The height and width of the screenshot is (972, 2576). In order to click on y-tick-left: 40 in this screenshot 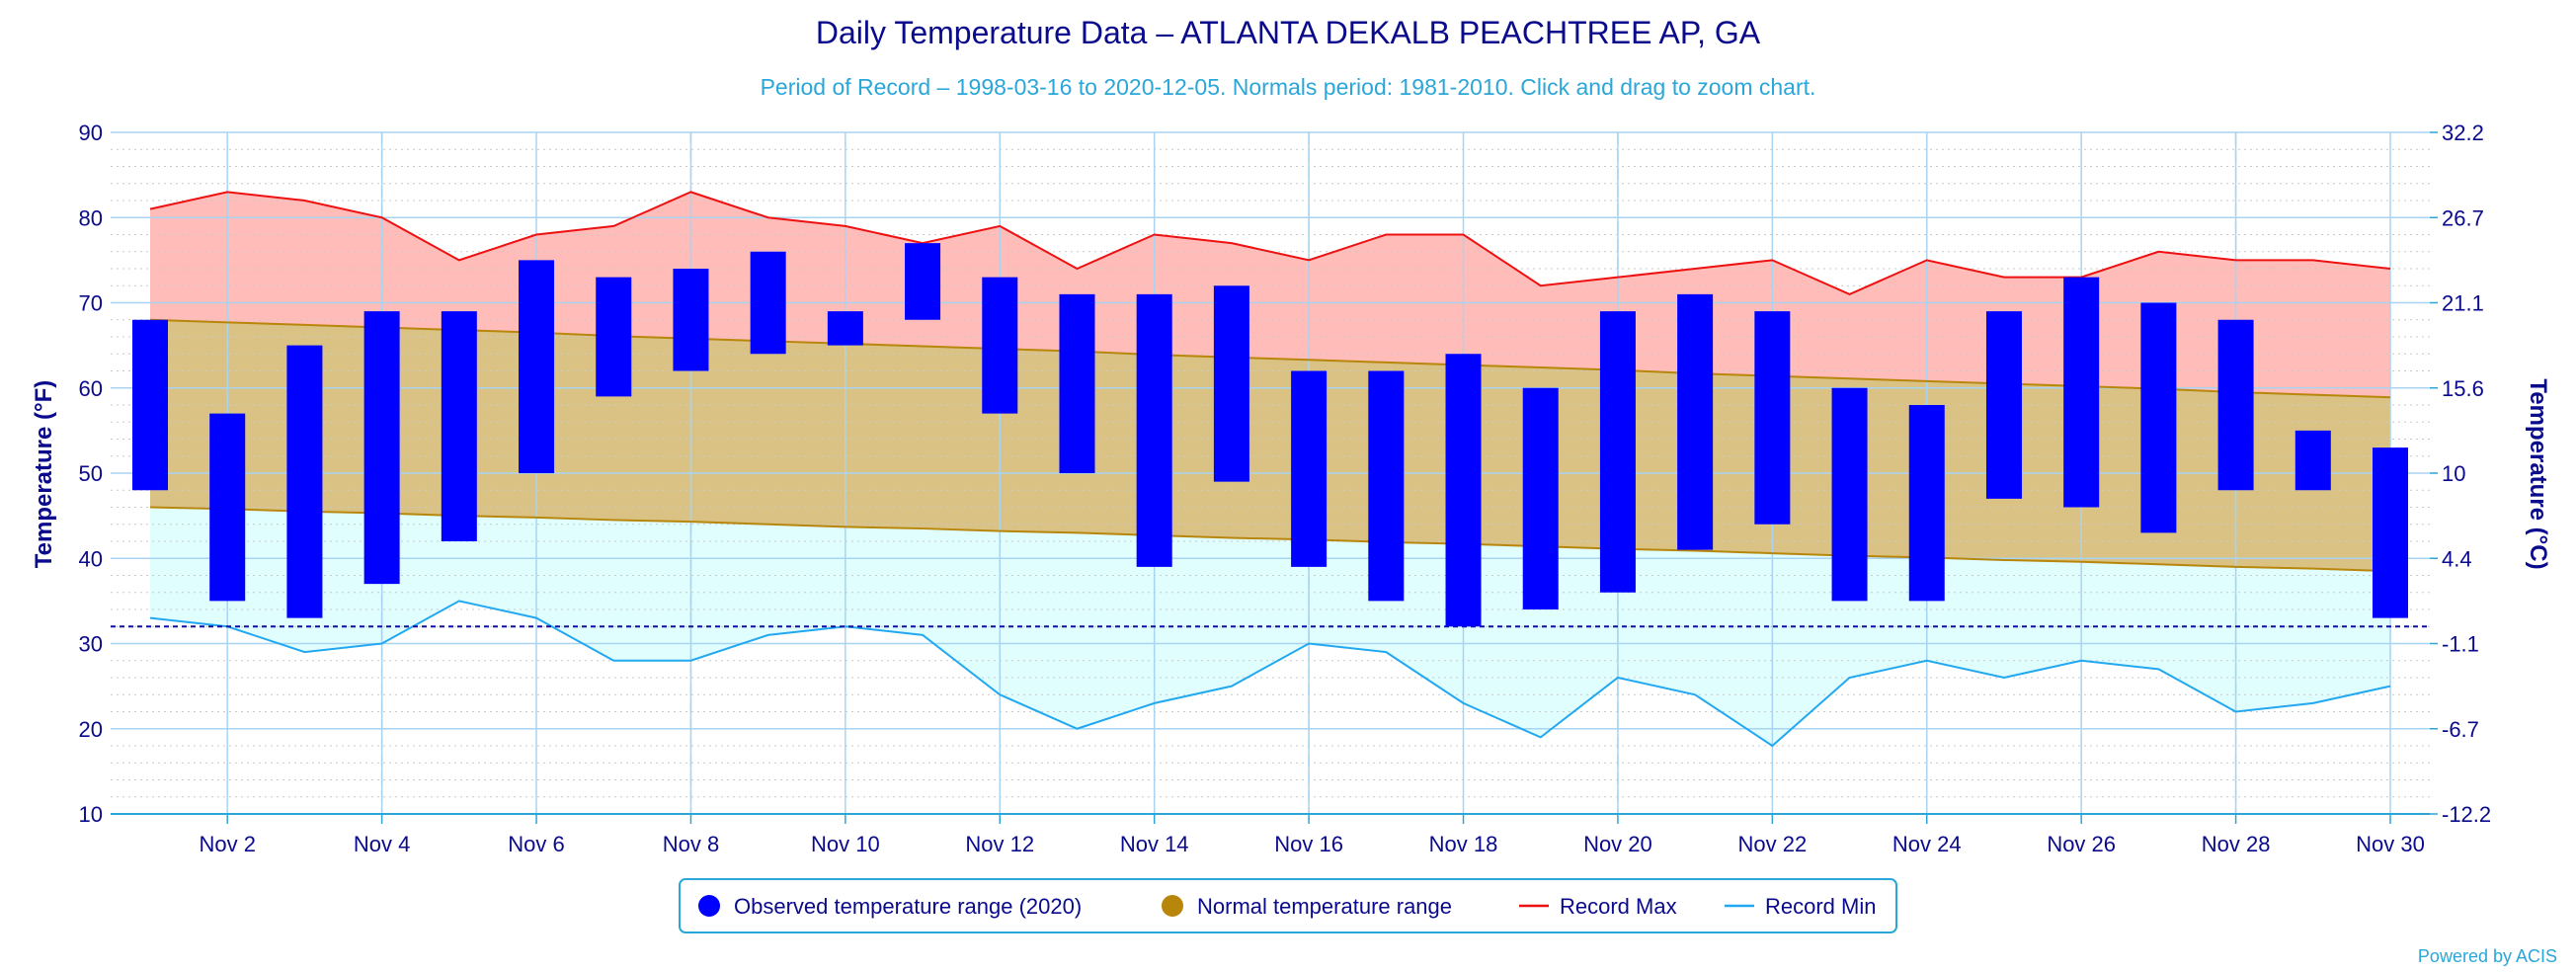, I will do `click(91, 559)`.